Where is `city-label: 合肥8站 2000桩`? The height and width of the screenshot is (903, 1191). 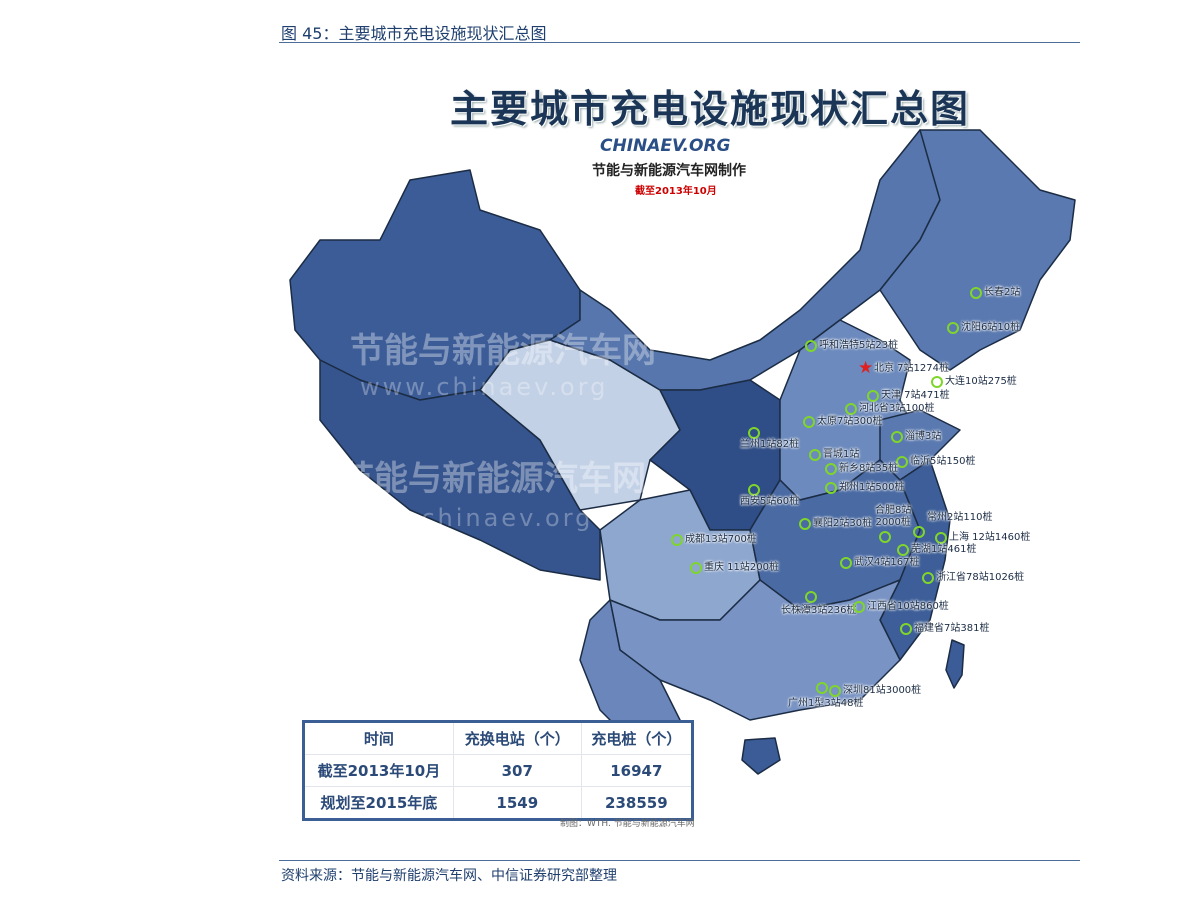 city-label: 合肥8站 2000桩 is located at coordinates (893, 516).